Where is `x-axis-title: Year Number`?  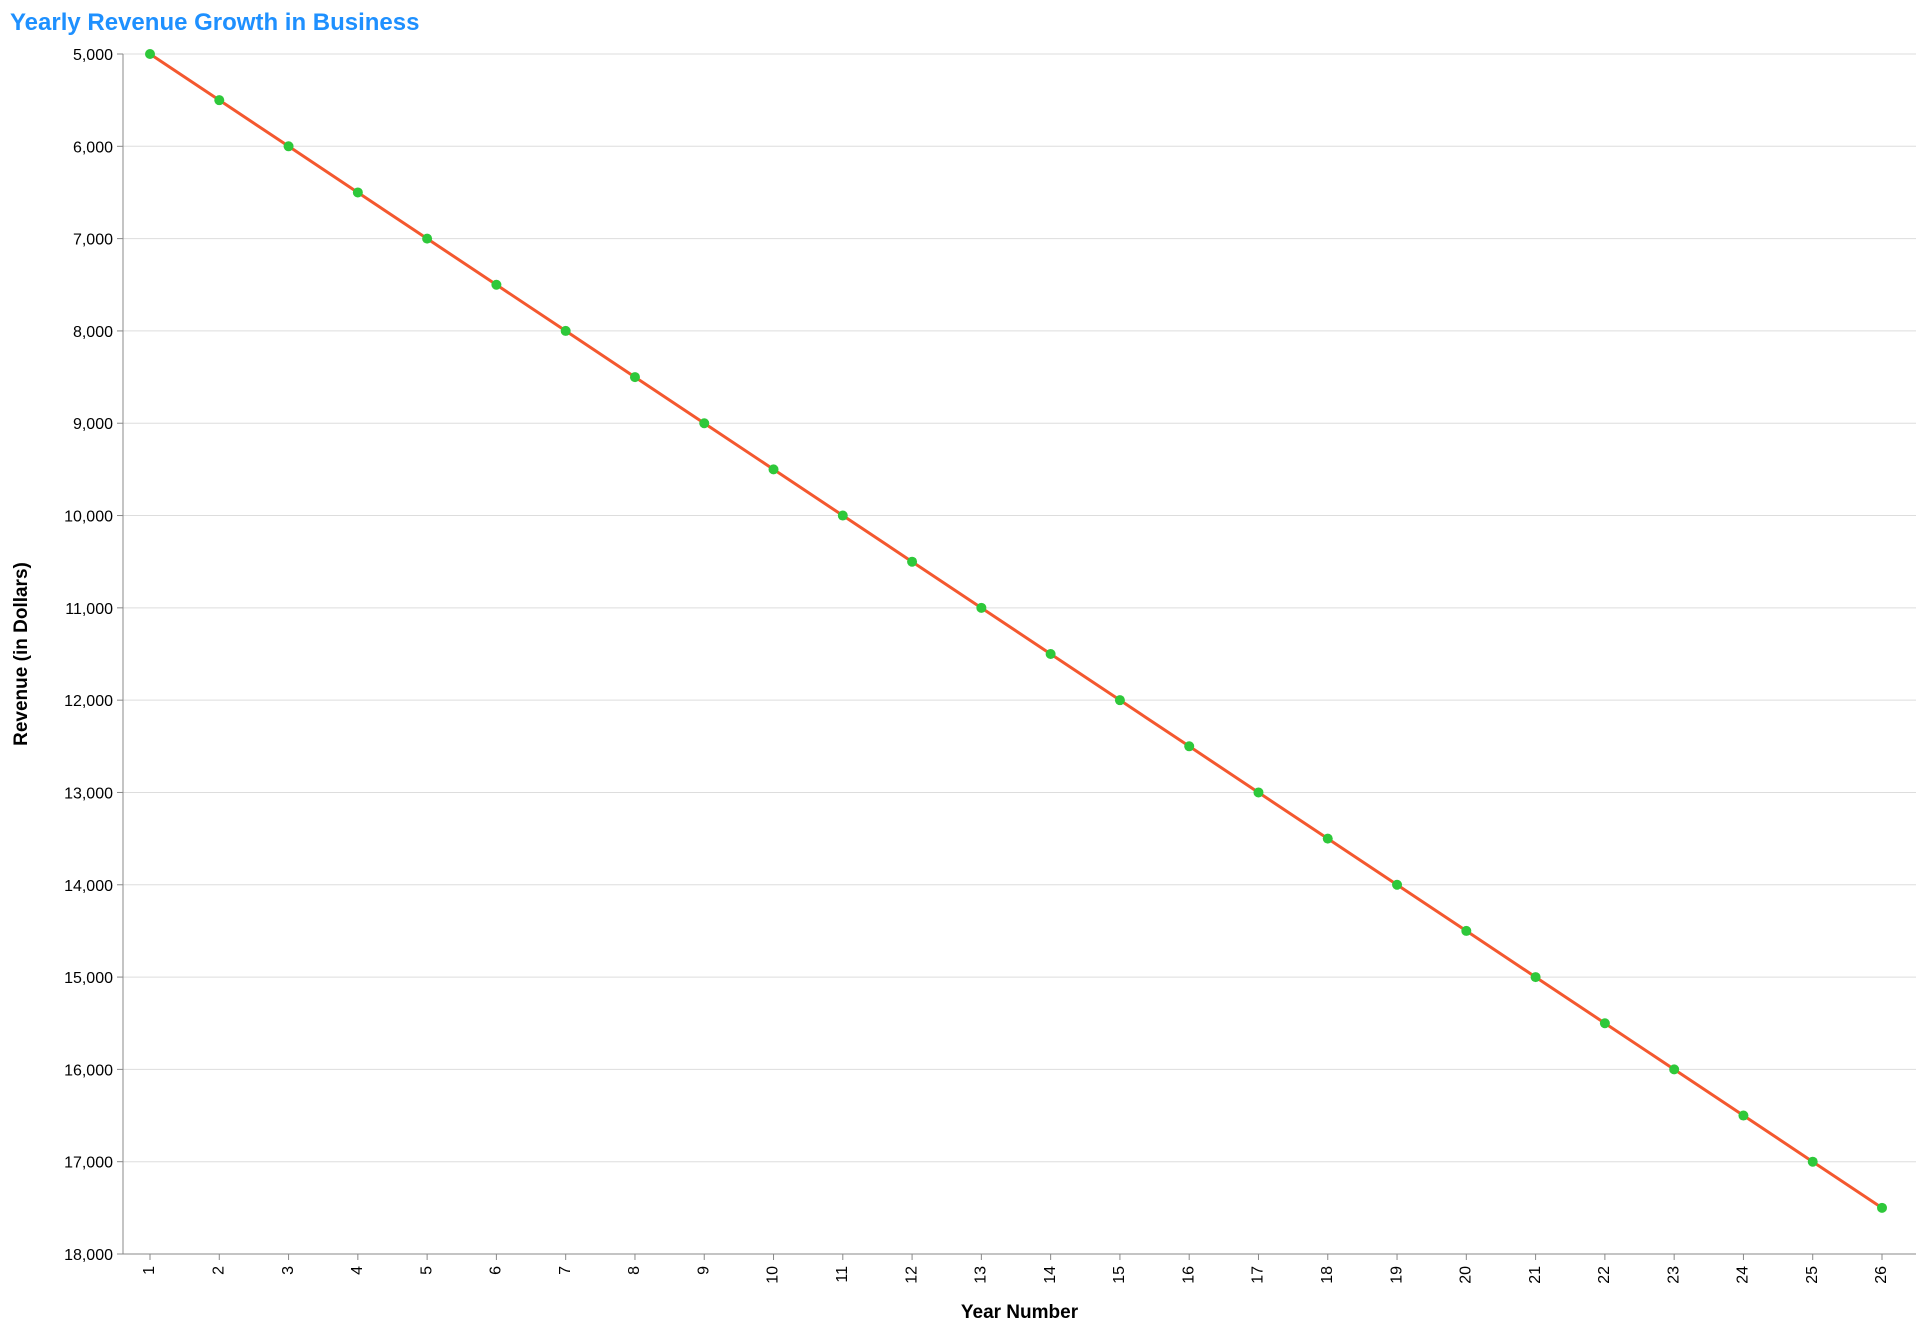
x-axis-title: Year Number is located at coordinates (1020, 1312).